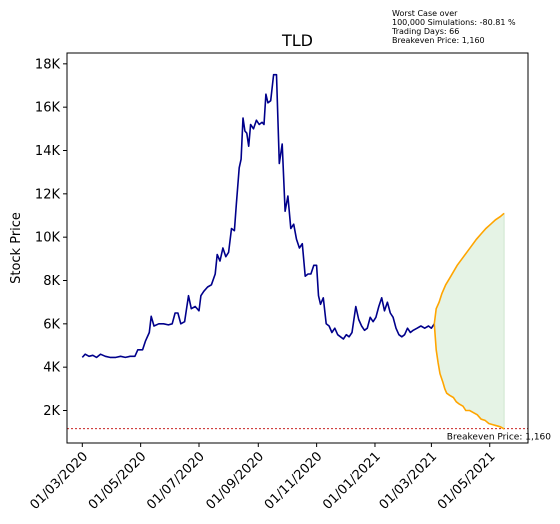 The height and width of the screenshot is (524, 560). What do you see at coordinates (16, 248) in the screenshot?
I see `y-axis-label: Stock Price` at bounding box center [16, 248].